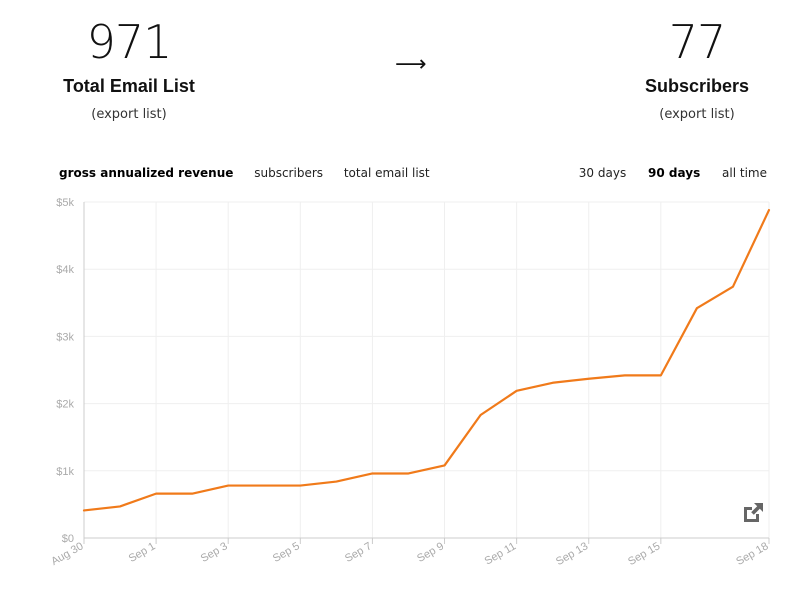  What do you see at coordinates (674, 173) in the screenshot?
I see `tab-90-days: 90 days` at bounding box center [674, 173].